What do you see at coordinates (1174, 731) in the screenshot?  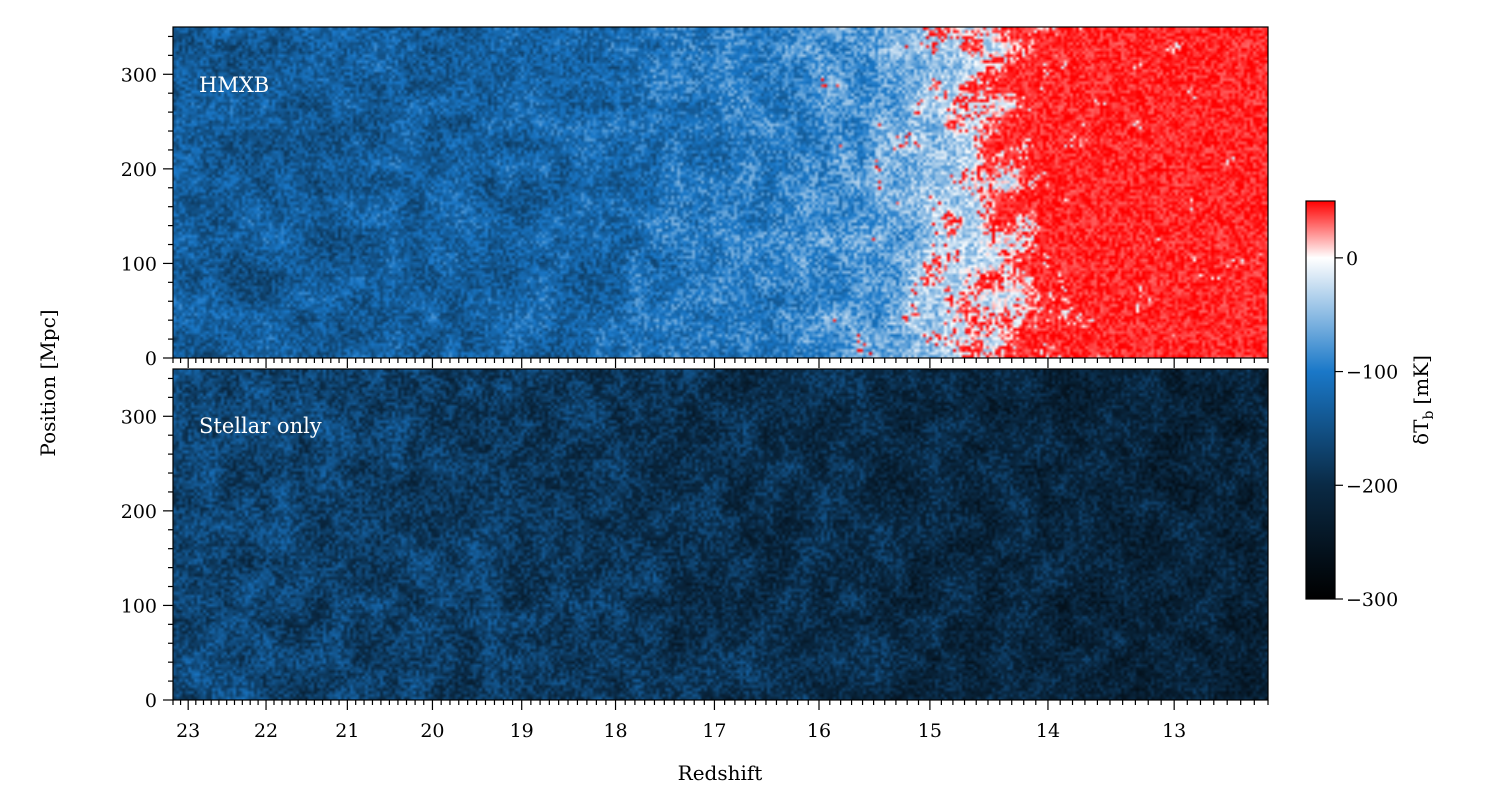 I see `x-tick-label: 13` at bounding box center [1174, 731].